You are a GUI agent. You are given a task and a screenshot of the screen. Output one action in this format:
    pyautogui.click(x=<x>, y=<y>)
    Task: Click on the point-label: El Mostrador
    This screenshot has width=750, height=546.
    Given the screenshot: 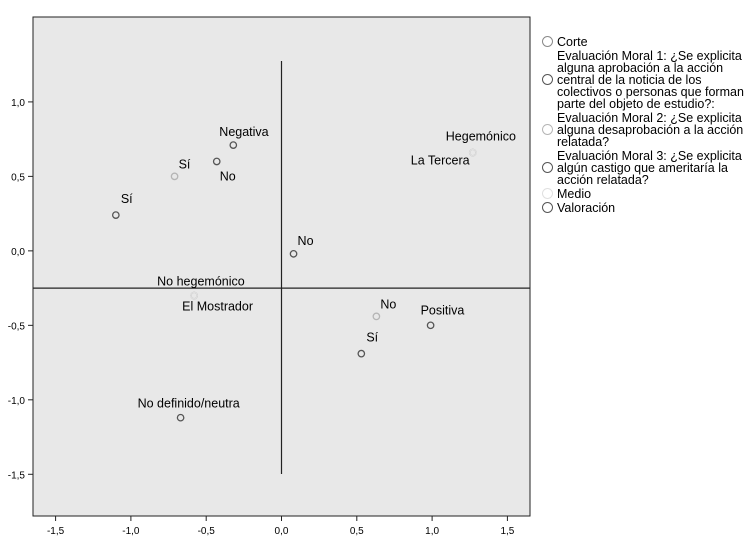 What is the action you would take?
    pyautogui.click(x=217, y=307)
    